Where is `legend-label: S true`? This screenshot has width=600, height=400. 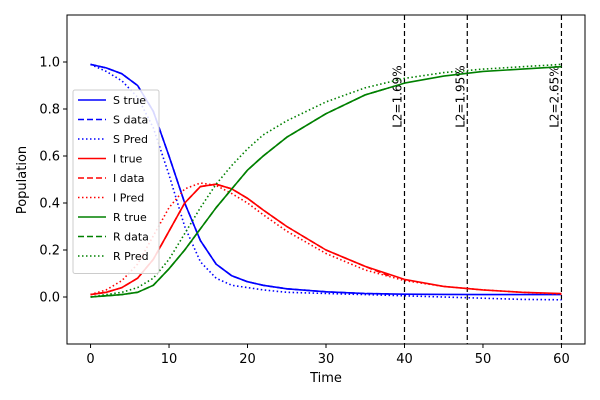 legend-label: S true is located at coordinates (129, 100).